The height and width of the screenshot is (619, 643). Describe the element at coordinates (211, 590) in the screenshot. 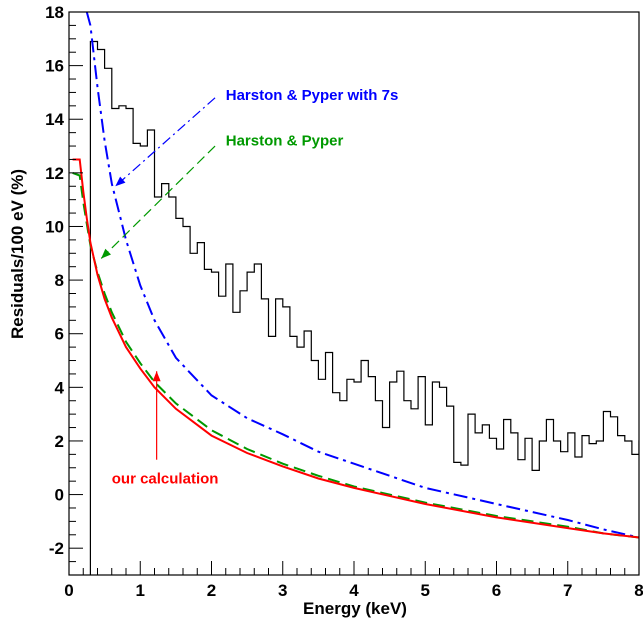

I see `x-tick-label: 2` at that location.